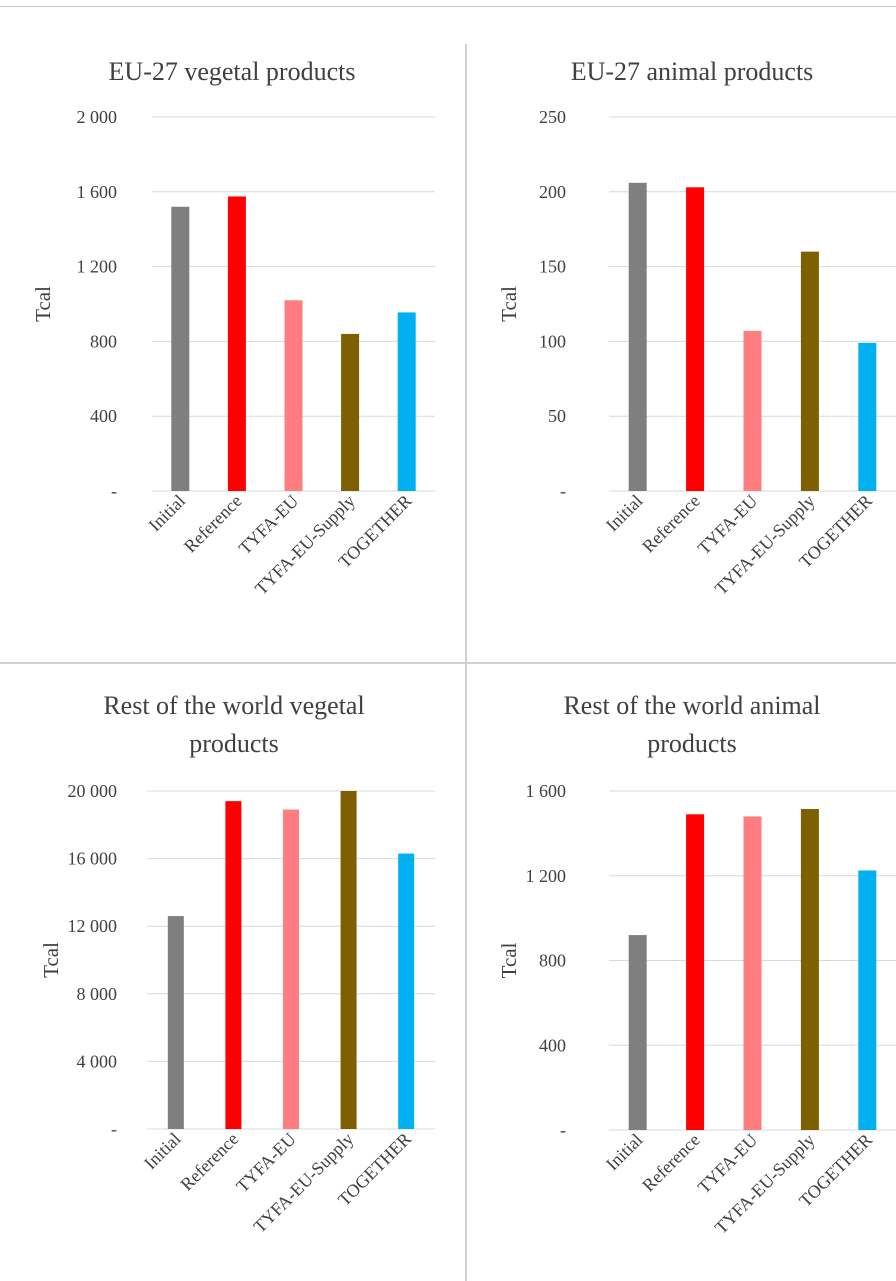 The width and height of the screenshot is (896, 1281). What do you see at coordinates (93, 926) in the screenshot?
I see `y-tick-label: 12 000` at bounding box center [93, 926].